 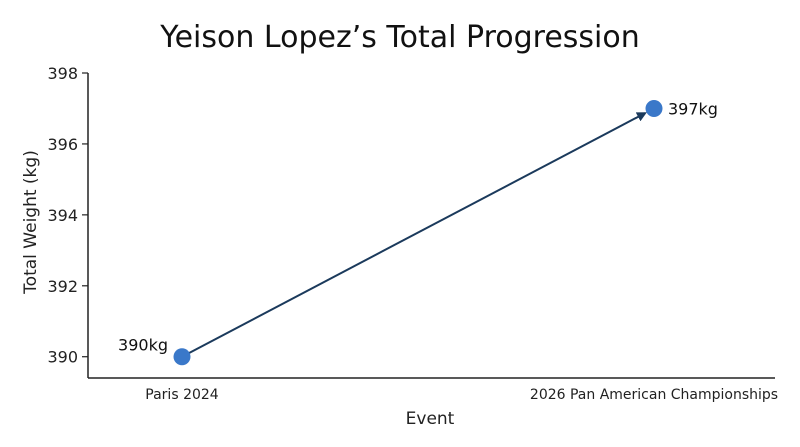 I want to click on x-tick-label: Paris 2024, so click(x=182, y=395).